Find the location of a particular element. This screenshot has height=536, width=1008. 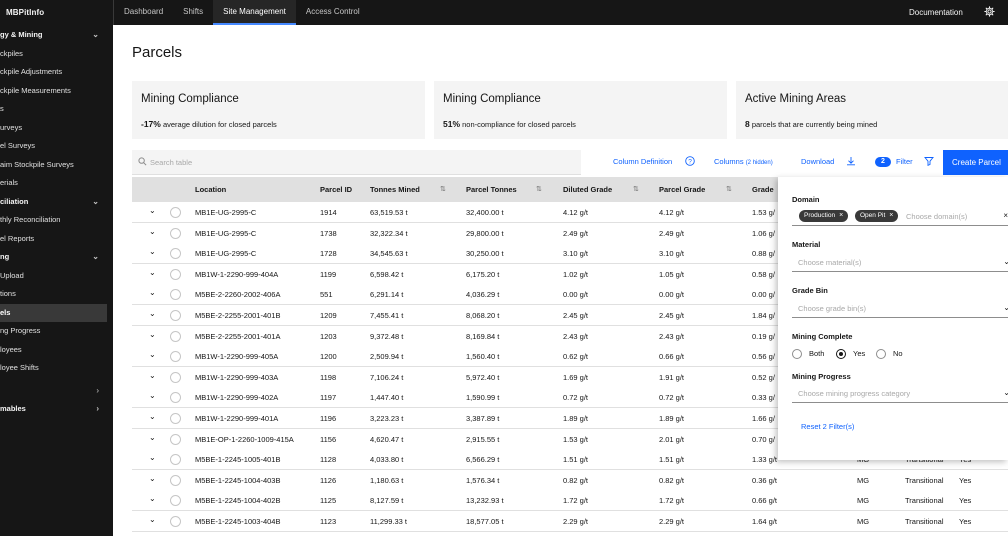

sidebar-item: erials is located at coordinates (56, 183).